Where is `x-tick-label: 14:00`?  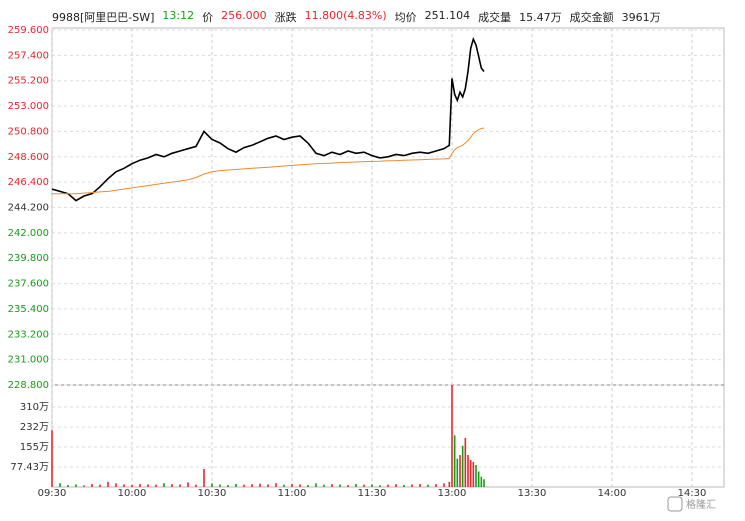
x-tick-label: 14:00 is located at coordinates (612, 493).